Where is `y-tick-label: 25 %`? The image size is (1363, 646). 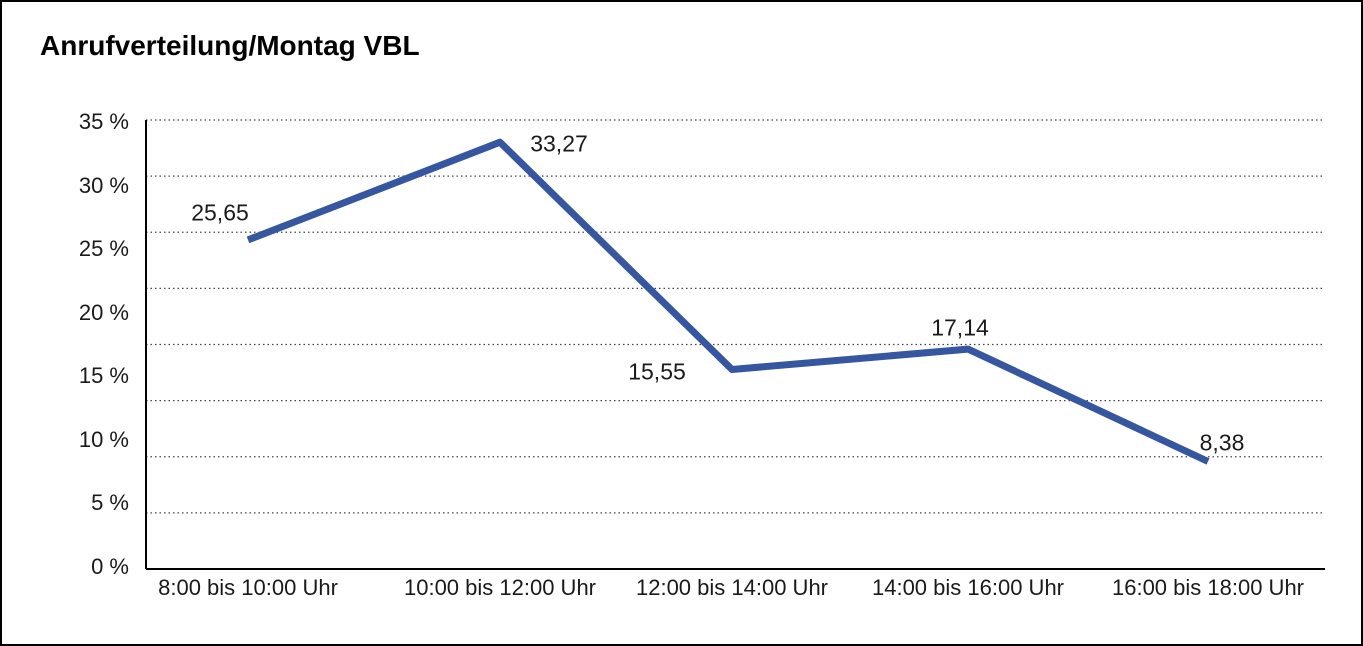 y-tick-label: 25 % is located at coordinates (103, 249).